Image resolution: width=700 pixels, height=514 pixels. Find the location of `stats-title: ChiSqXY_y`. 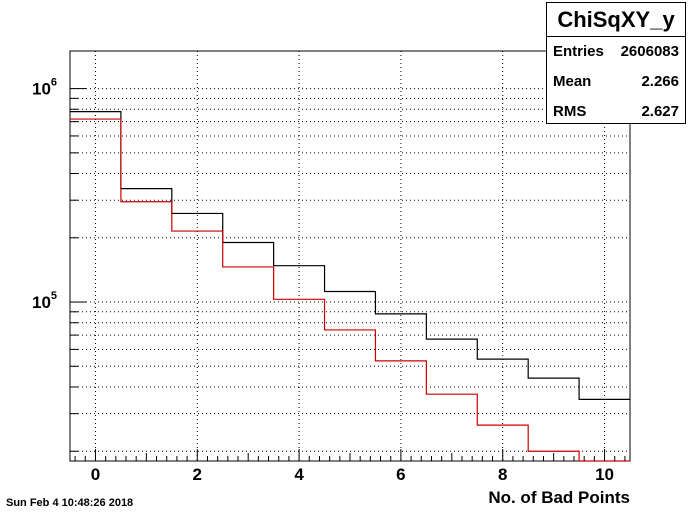

stats-title: ChiSqXY_y is located at coordinates (616, 20).